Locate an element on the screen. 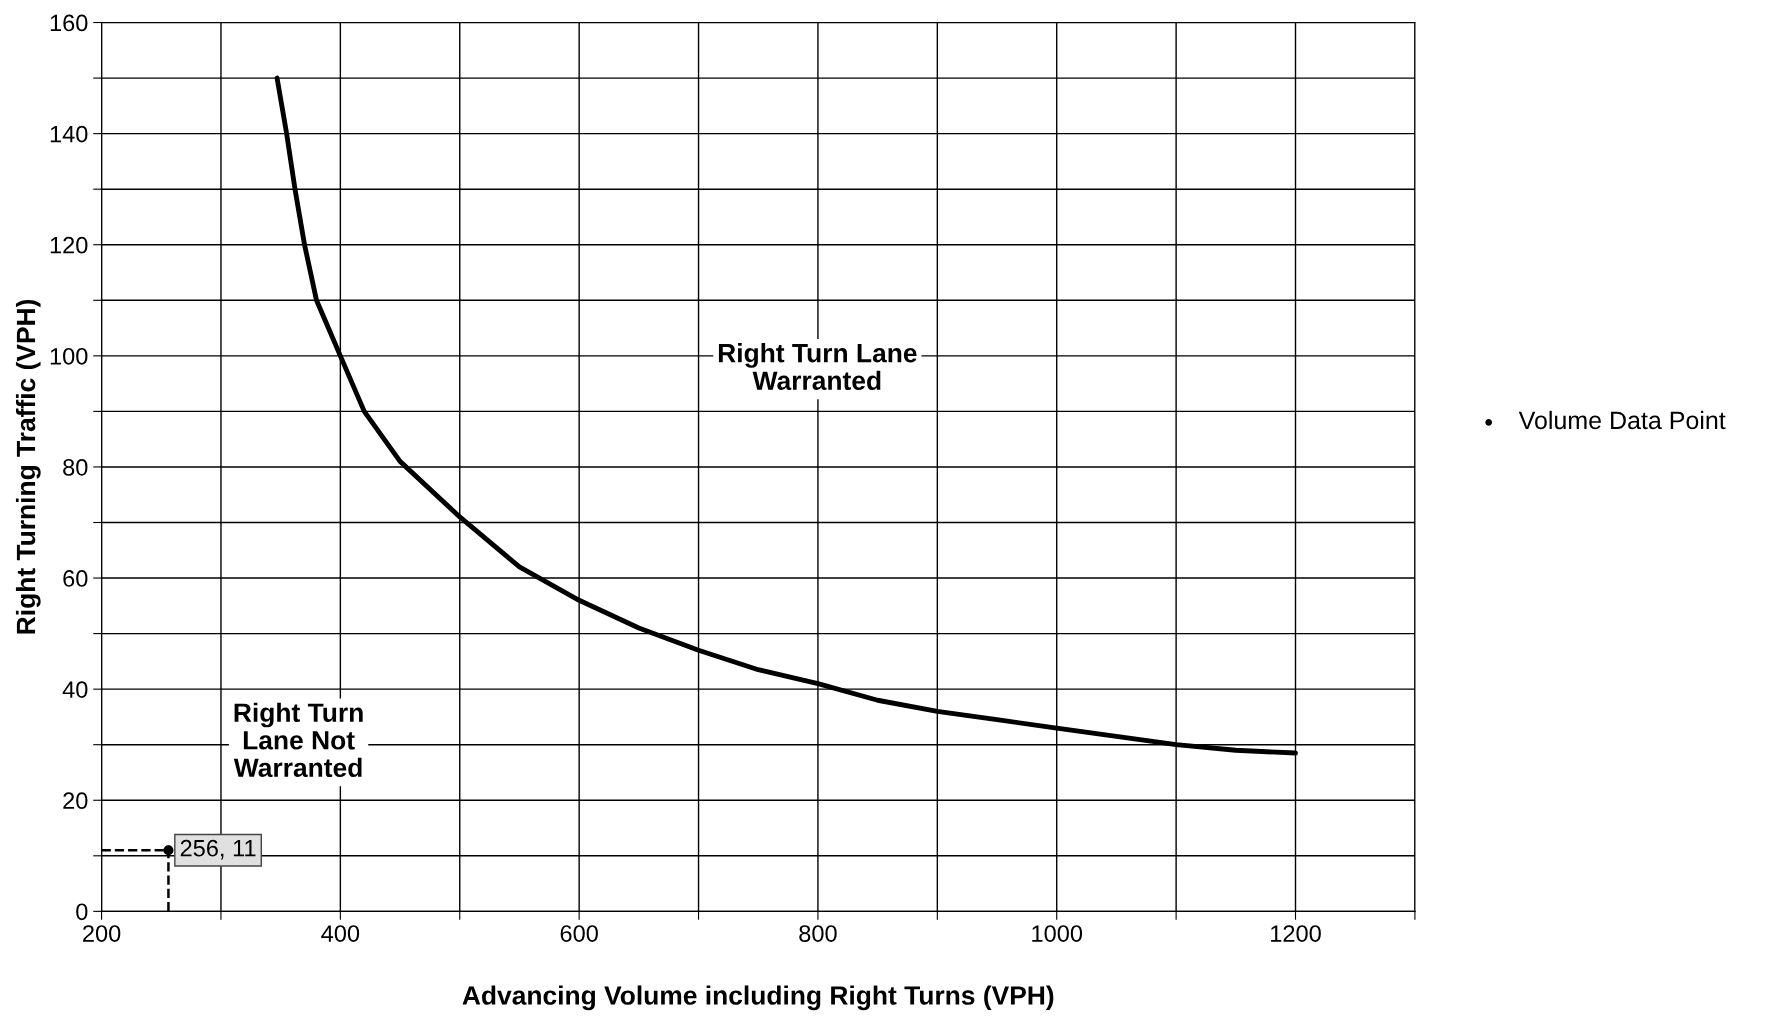 This screenshot has width=1782, height=1024. x-tick-label: 400 is located at coordinates (340, 933).